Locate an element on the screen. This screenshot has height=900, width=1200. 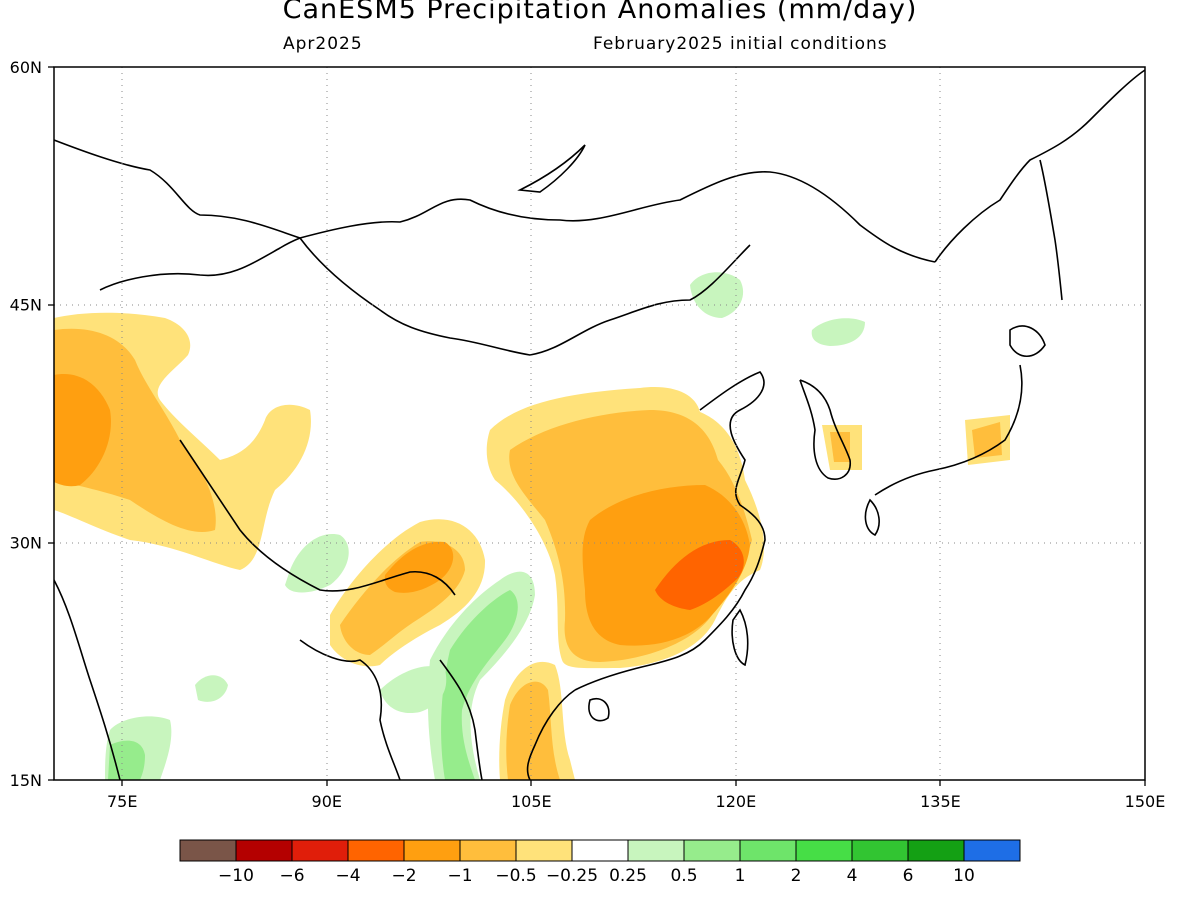
colorbar-label: 0.5 is located at coordinates (683, 876).